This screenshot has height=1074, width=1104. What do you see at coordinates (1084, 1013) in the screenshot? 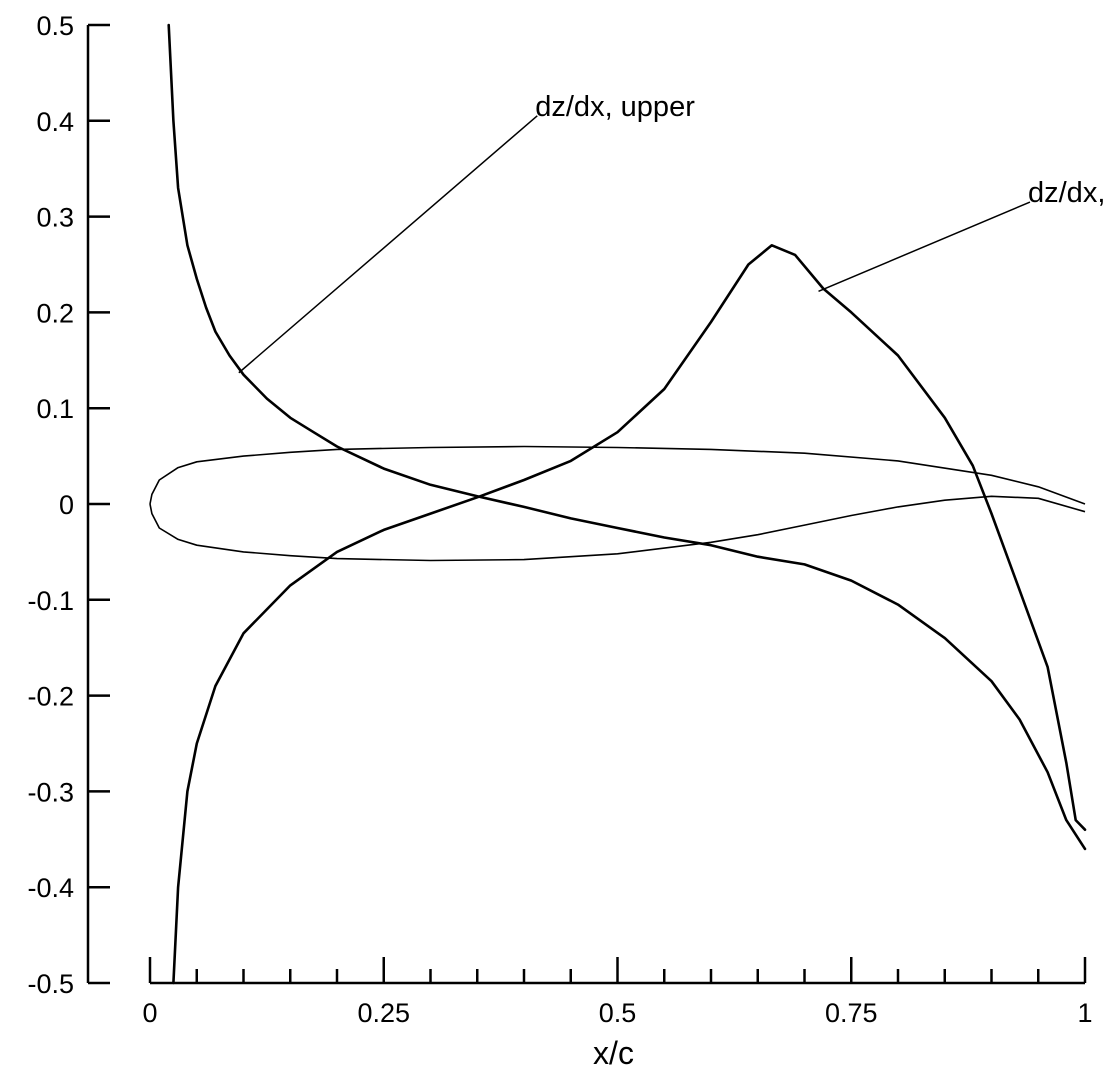
I see `x-tick-label: 1` at bounding box center [1084, 1013].